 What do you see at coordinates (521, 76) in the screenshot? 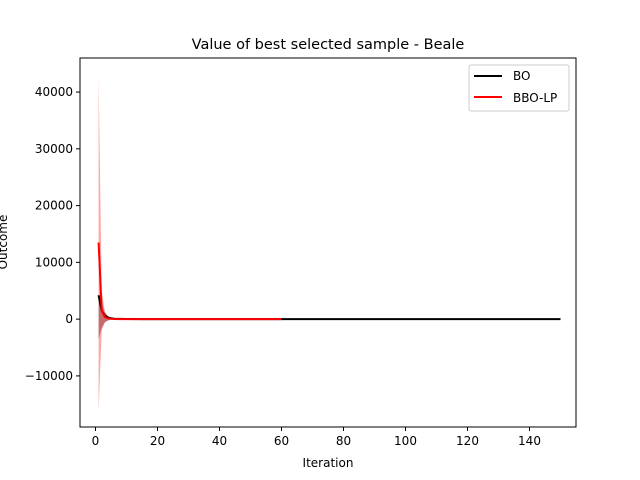
I see `legend-label-bo: BO` at bounding box center [521, 76].